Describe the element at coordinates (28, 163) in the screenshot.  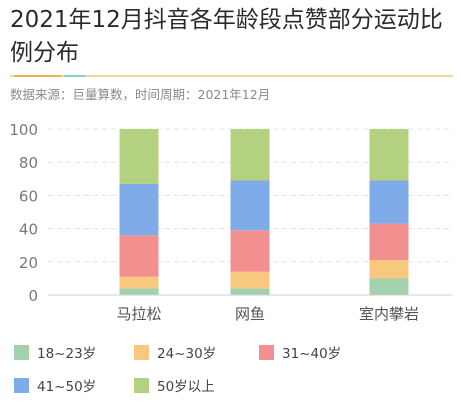
I see `y-tick-label: 80` at that location.